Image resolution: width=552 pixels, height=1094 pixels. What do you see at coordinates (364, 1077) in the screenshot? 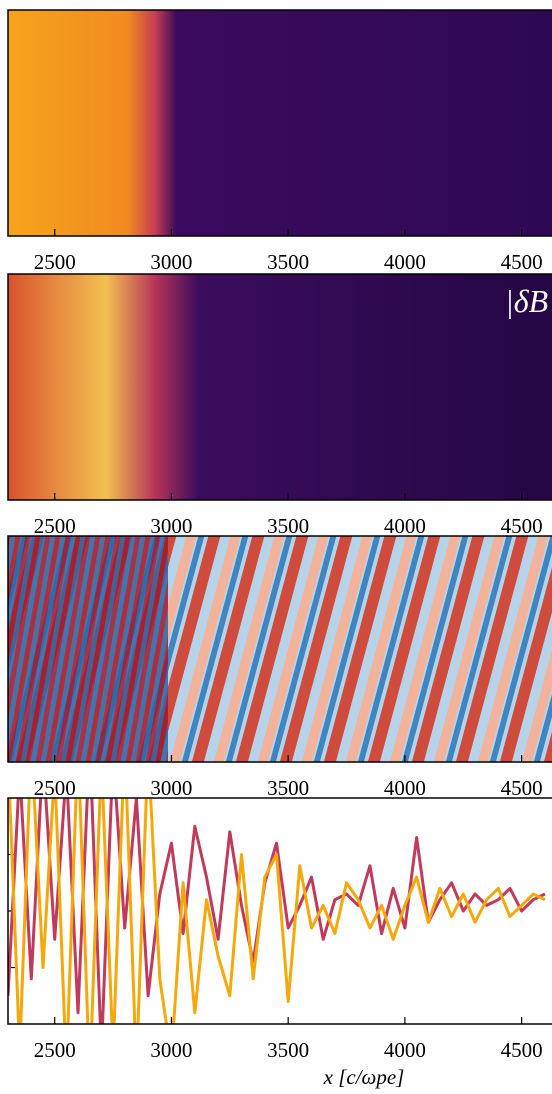
I see `x-axis-label: x [c/ωpe]` at bounding box center [364, 1077].